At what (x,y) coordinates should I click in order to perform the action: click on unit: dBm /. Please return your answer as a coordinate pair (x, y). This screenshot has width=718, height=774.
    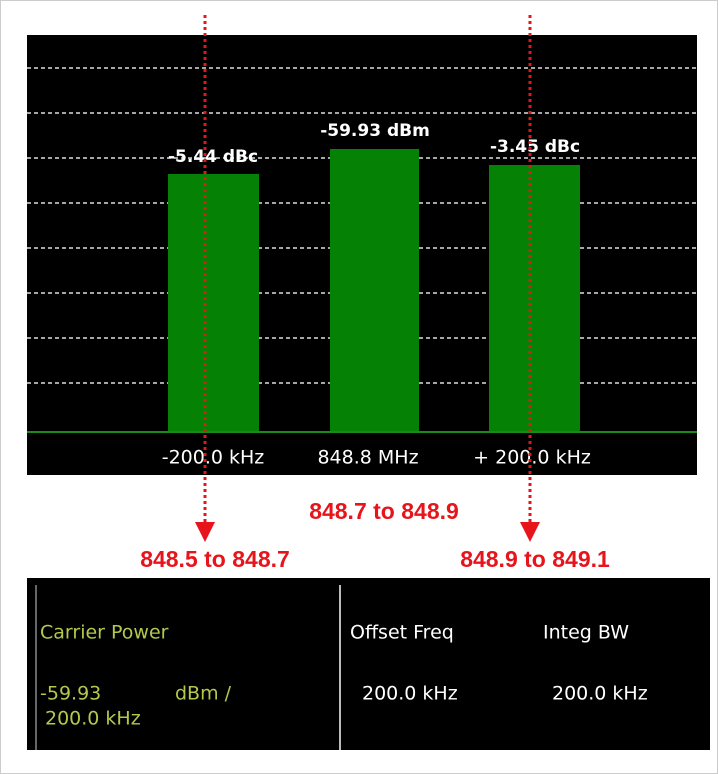
    Looking at the image, I should click on (203, 694).